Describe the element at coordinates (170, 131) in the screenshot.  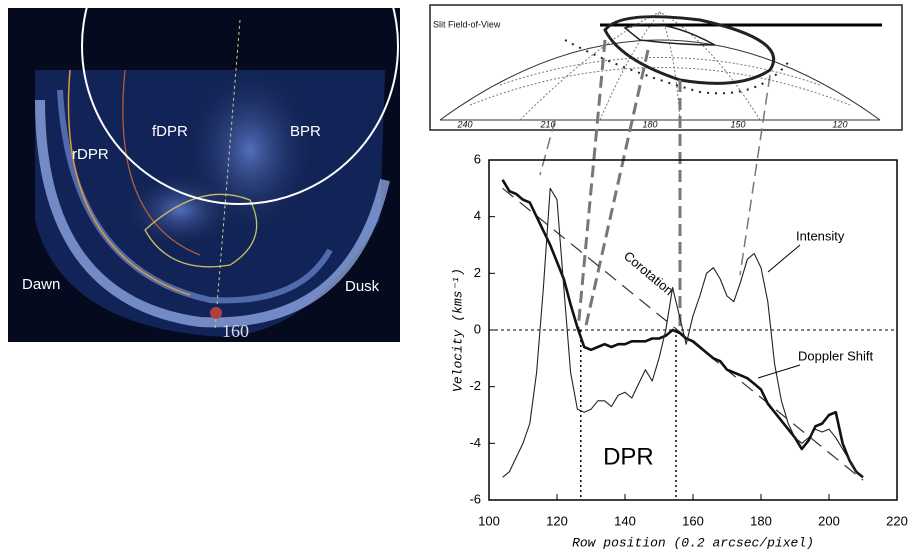
I see `image-label: fDPR` at that location.